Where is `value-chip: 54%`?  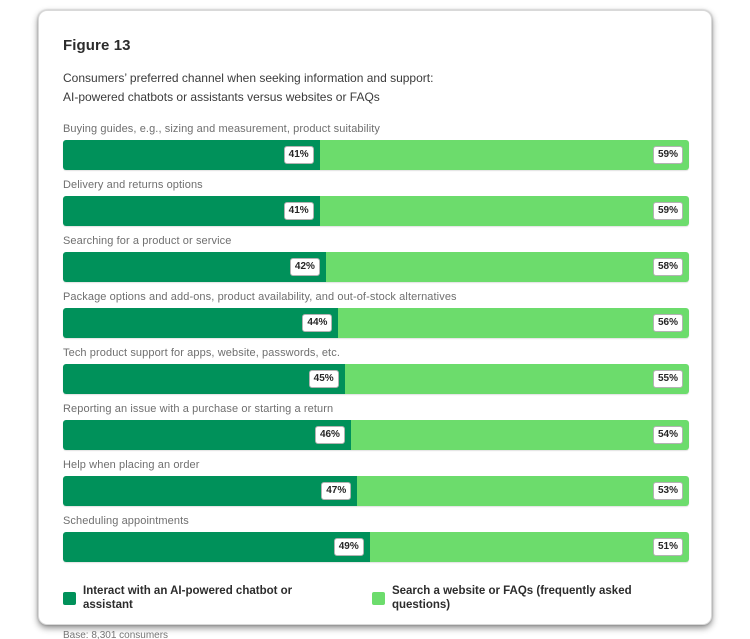 value-chip: 54% is located at coordinates (667, 435).